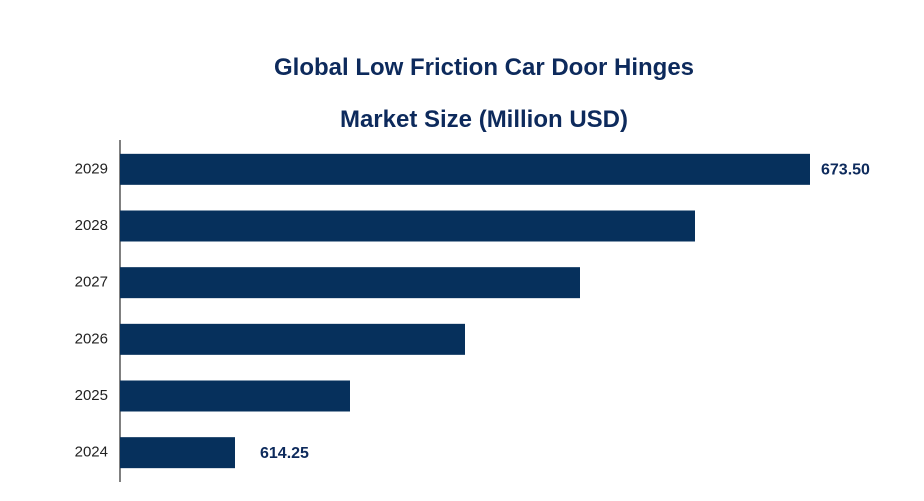 This screenshot has width=924, height=501. I want to click on y-tick-label: 2026, so click(91, 338).